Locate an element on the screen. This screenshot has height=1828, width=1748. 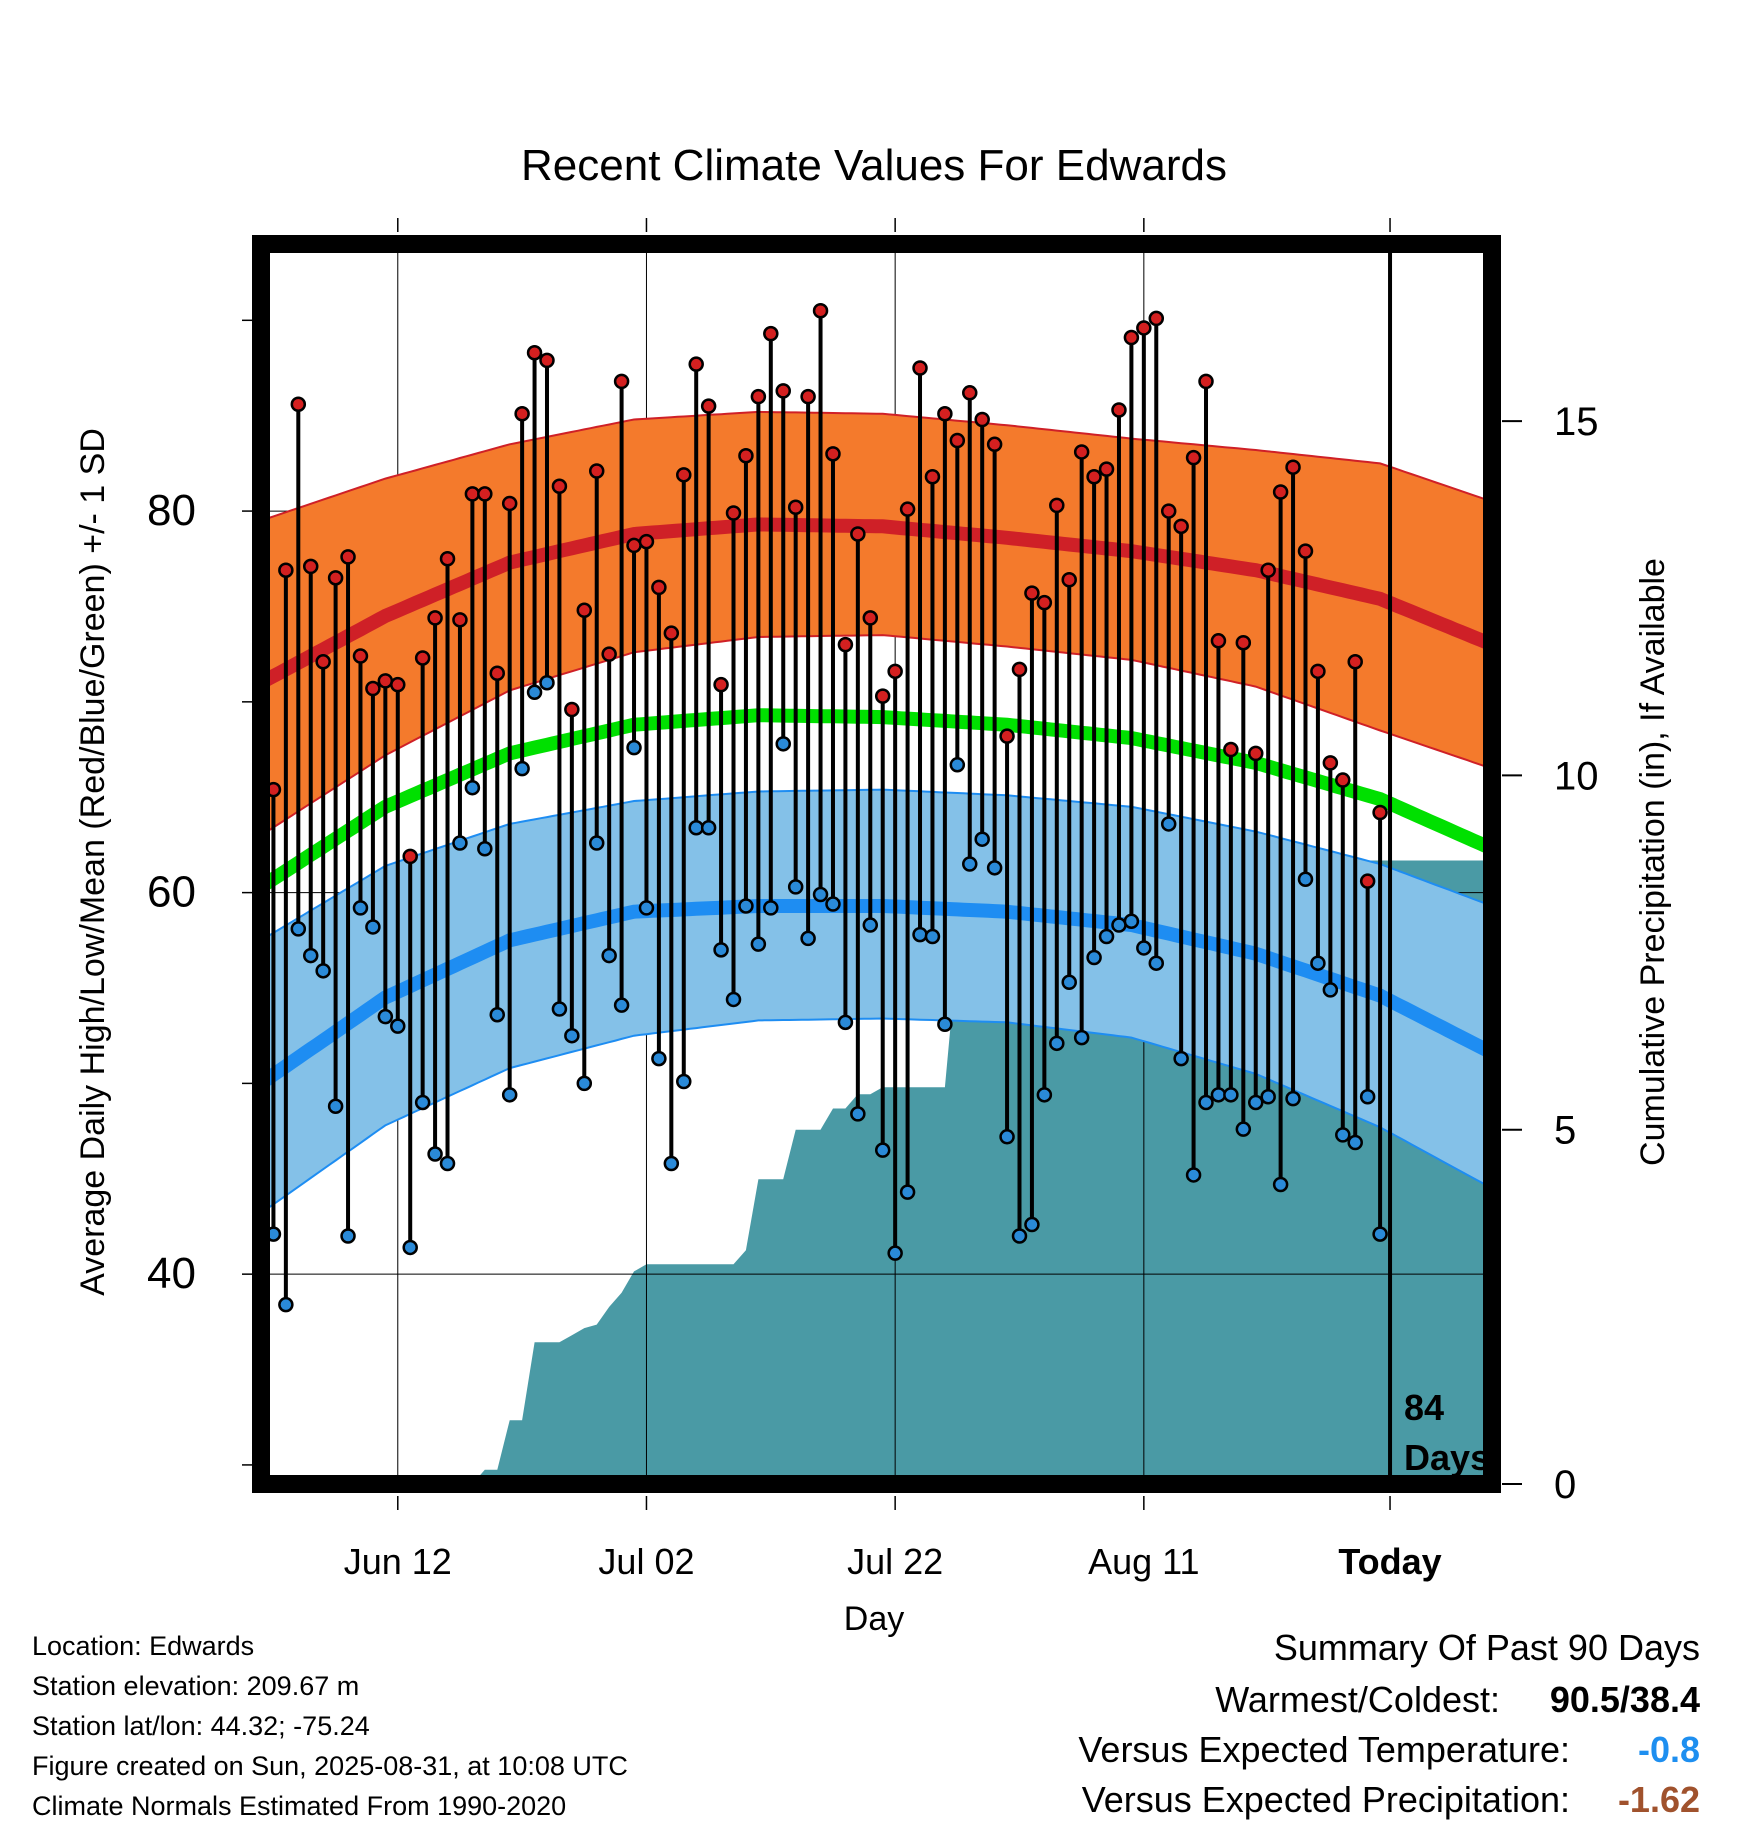
footer-elevation: Station elevation: 209.67 m is located at coordinates (195, 1686).